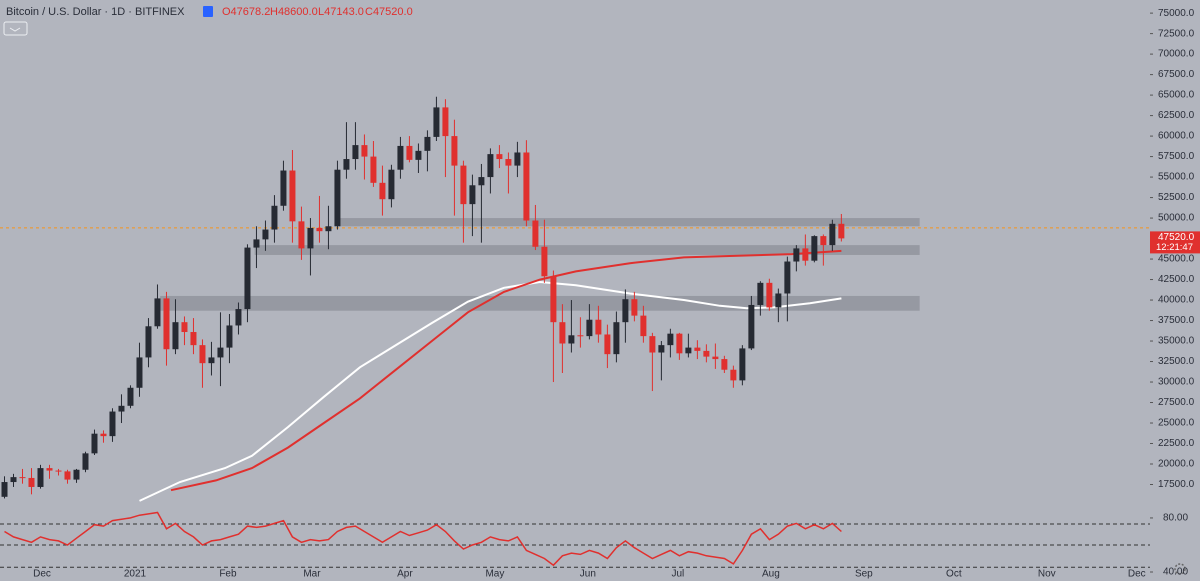 This screenshot has width=1200, height=581. I want to click on rsi-tick-label: 80.00, so click(1175, 518).